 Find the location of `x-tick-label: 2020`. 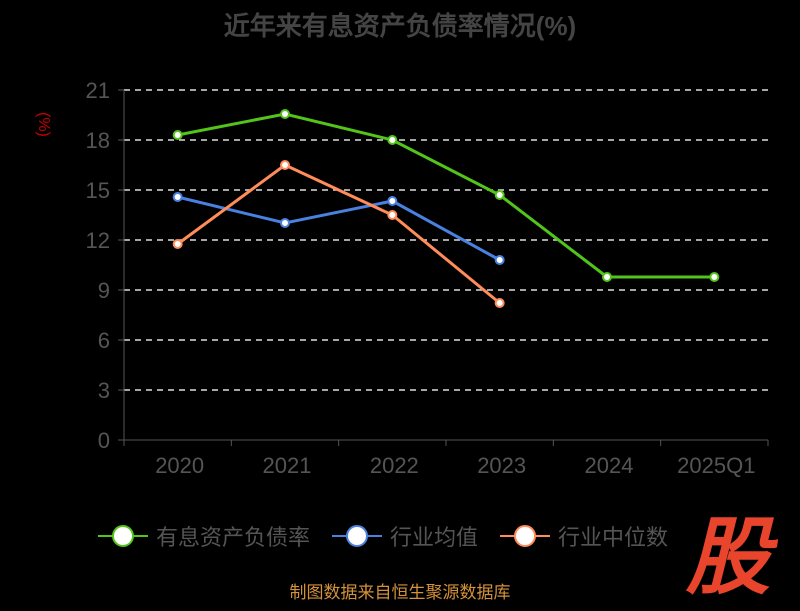

x-tick-label: 2020 is located at coordinates (179, 465).